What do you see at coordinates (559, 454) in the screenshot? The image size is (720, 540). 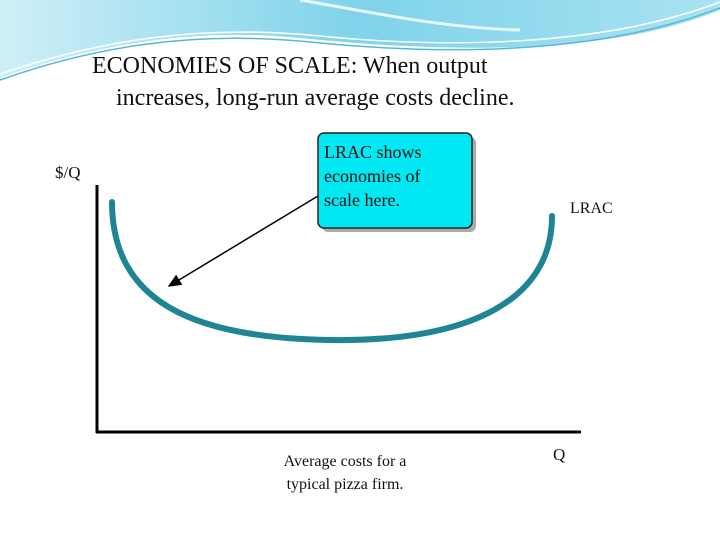 I see `x-axis-label: Q` at bounding box center [559, 454].